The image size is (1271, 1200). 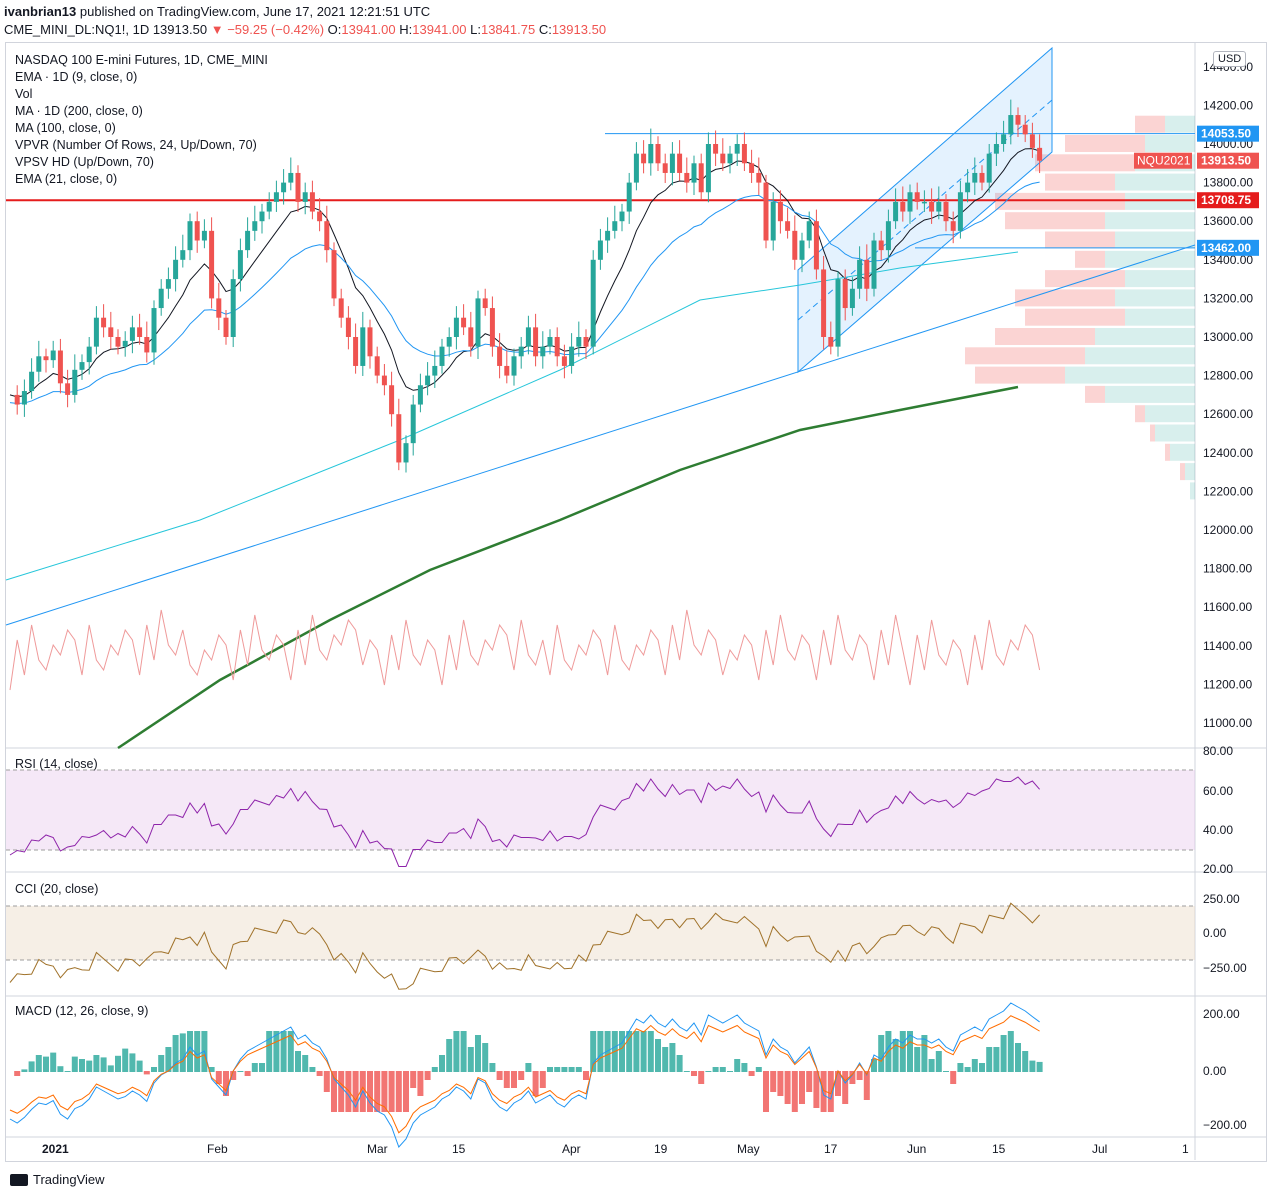 I want to click on price-label-value: 14053.50, so click(x=1226, y=134).